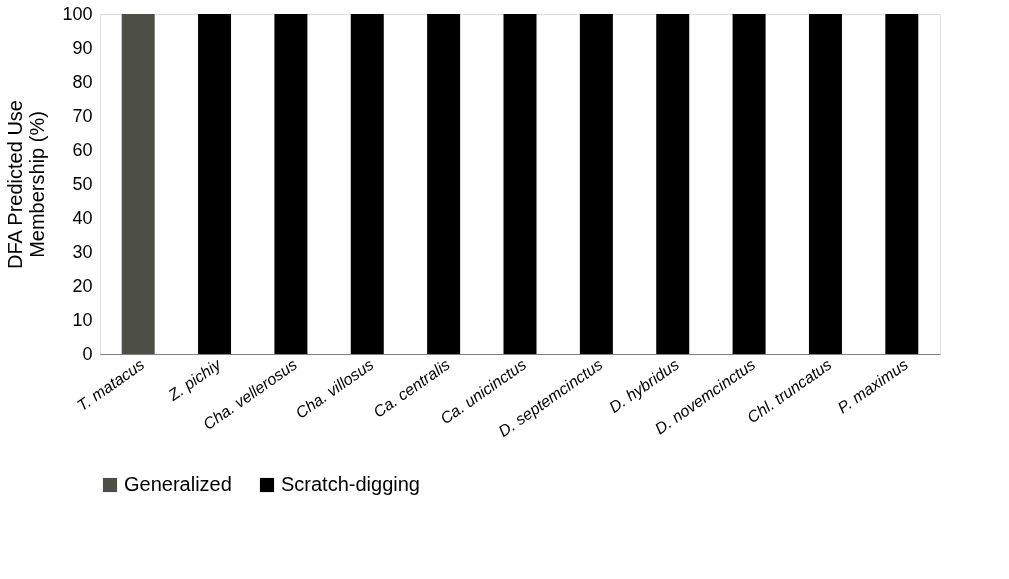 The image size is (1009, 579). I want to click on y-tick-label: 100, so click(77, 13).